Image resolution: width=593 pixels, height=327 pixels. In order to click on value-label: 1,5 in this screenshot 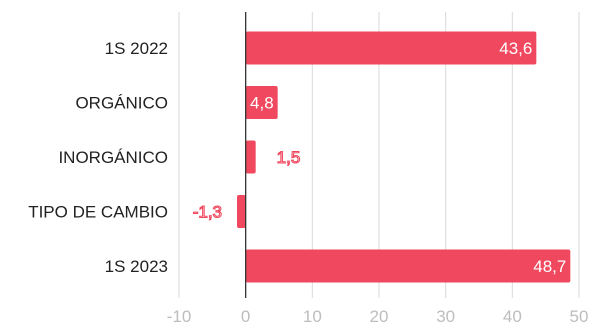, I will do `click(289, 157)`.